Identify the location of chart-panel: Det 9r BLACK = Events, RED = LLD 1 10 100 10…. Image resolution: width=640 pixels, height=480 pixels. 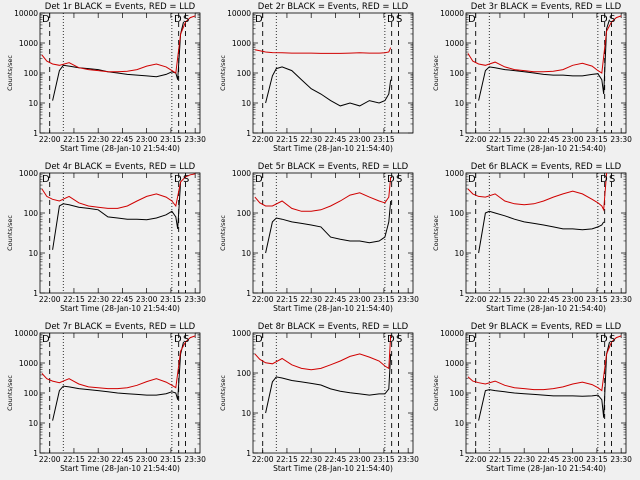
(532, 397).